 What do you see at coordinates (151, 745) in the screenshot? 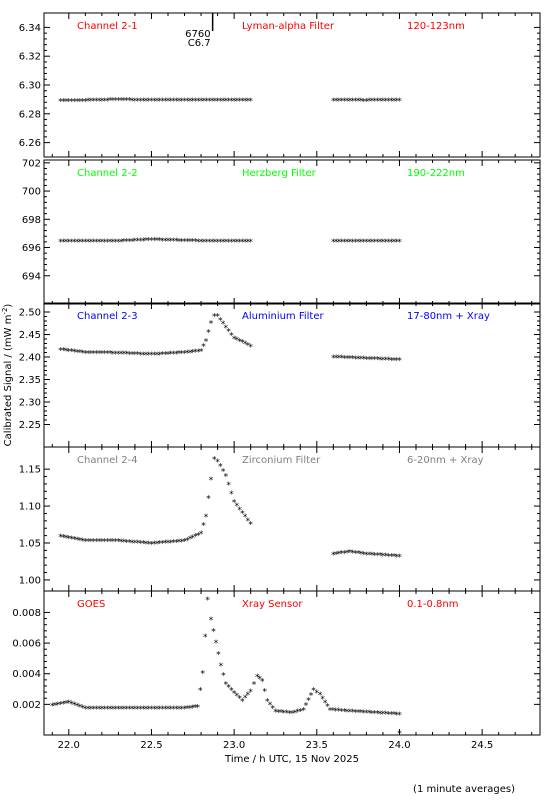
I see `x-tick-label: 22.5` at bounding box center [151, 745].